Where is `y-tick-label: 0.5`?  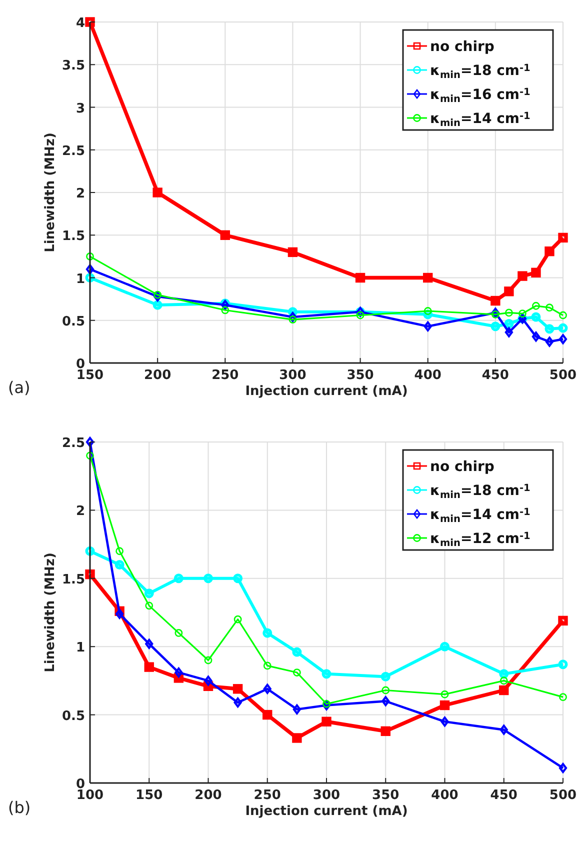 y-tick-label: 0.5 is located at coordinates (73, 322).